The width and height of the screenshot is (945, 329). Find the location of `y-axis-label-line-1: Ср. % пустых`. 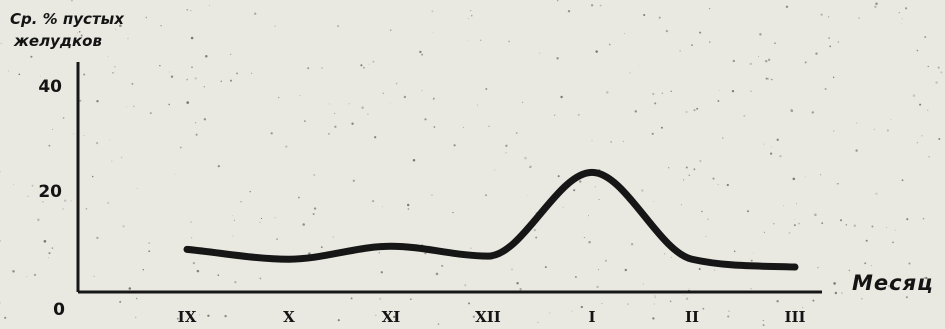

y-axis-label-line-1: Ср. % пустых is located at coordinates (67, 19).